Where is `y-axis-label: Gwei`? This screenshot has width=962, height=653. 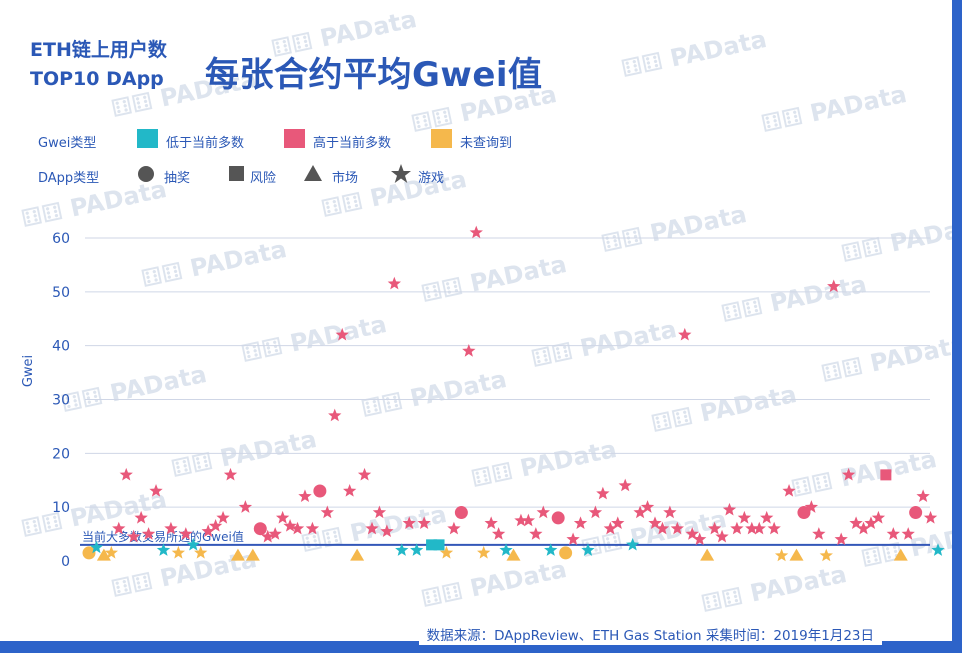
y-axis-label: Gwei is located at coordinates (28, 371).